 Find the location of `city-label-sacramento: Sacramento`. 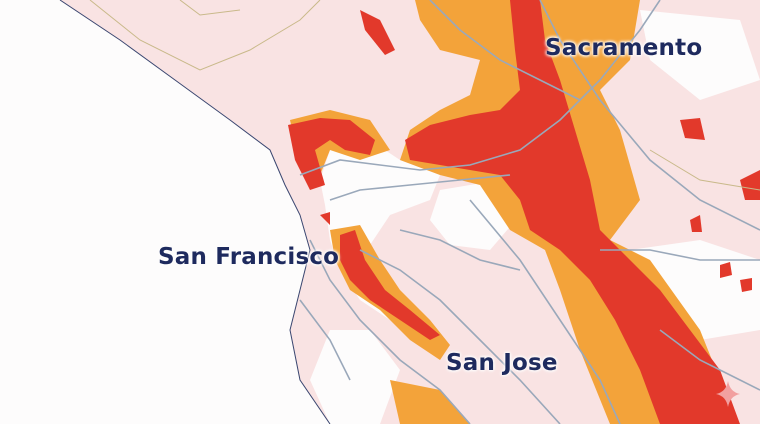

city-label-sacramento: Sacramento is located at coordinates (624, 48).